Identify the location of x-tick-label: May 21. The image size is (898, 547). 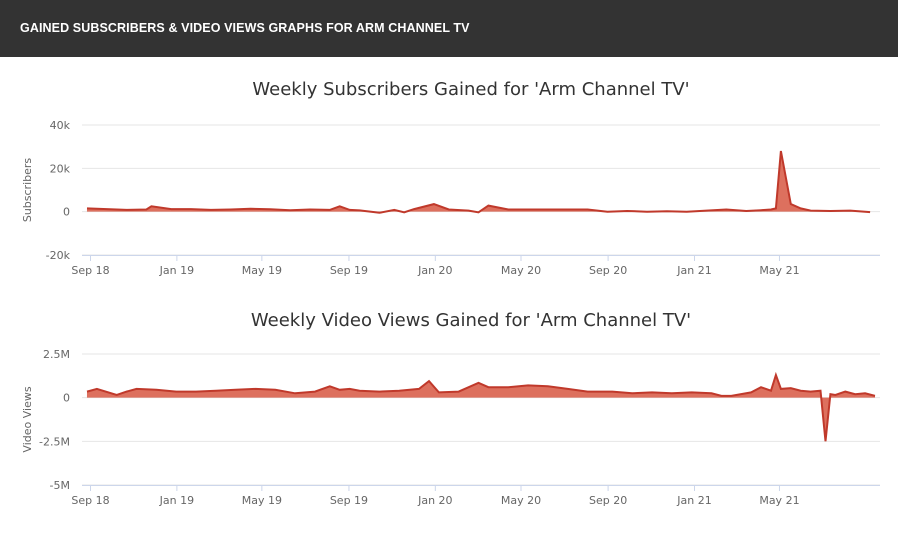
(779, 500).